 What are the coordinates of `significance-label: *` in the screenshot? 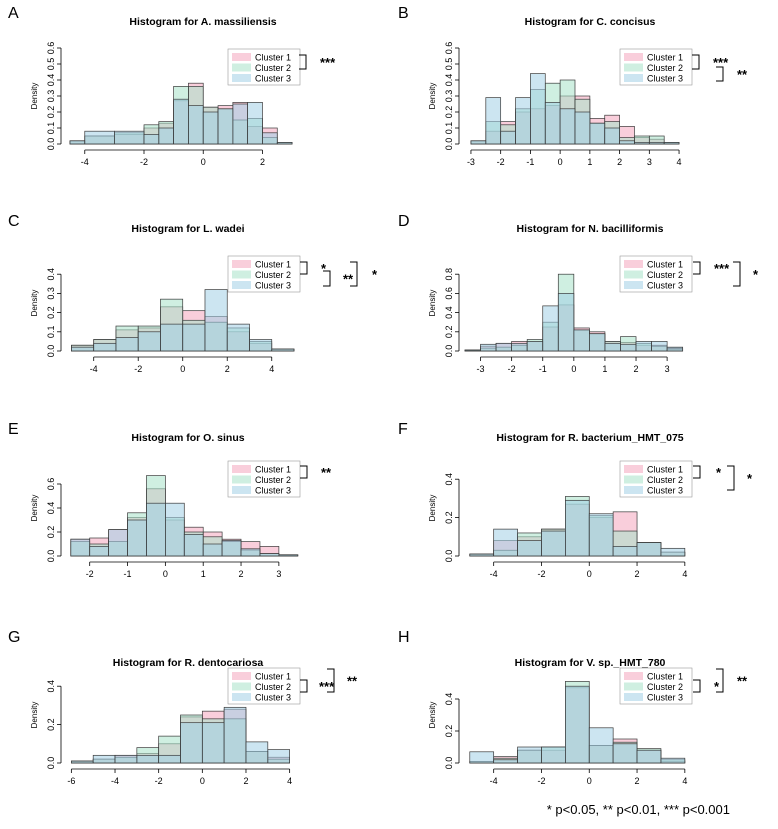 It's located at (324, 268).